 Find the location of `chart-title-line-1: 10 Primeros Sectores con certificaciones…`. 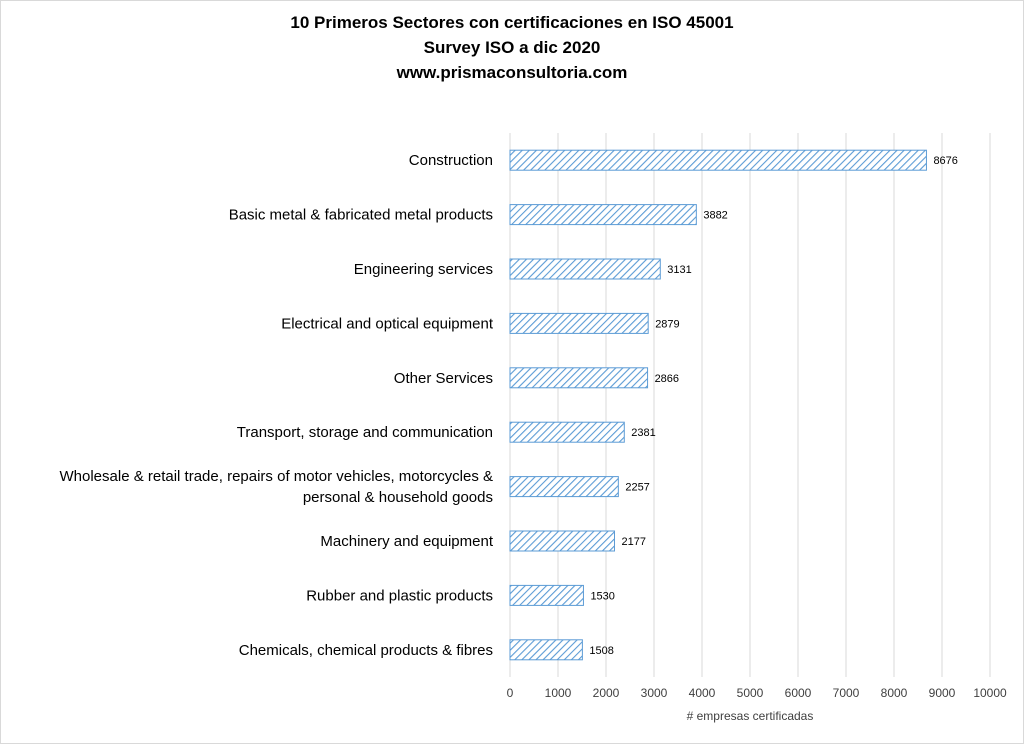

chart-title-line-1: 10 Primeros Sectores con certificaciones… is located at coordinates (512, 22).